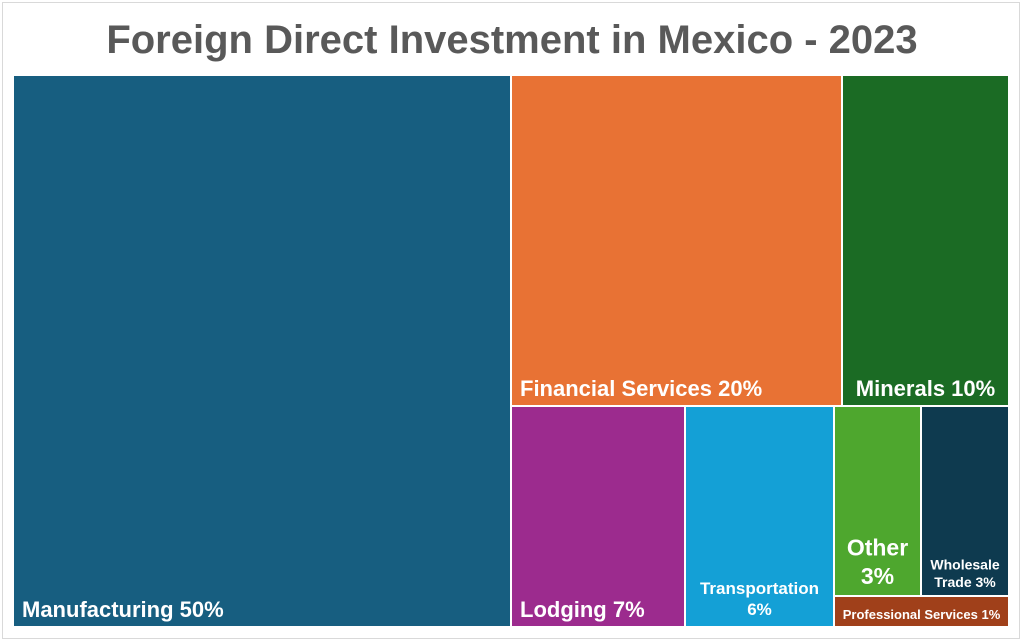 The width and height of the screenshot is (1024, 643). I want to click on tile-label-wholesale-trade: Wholesale Trade 3%, so click(964, 574).